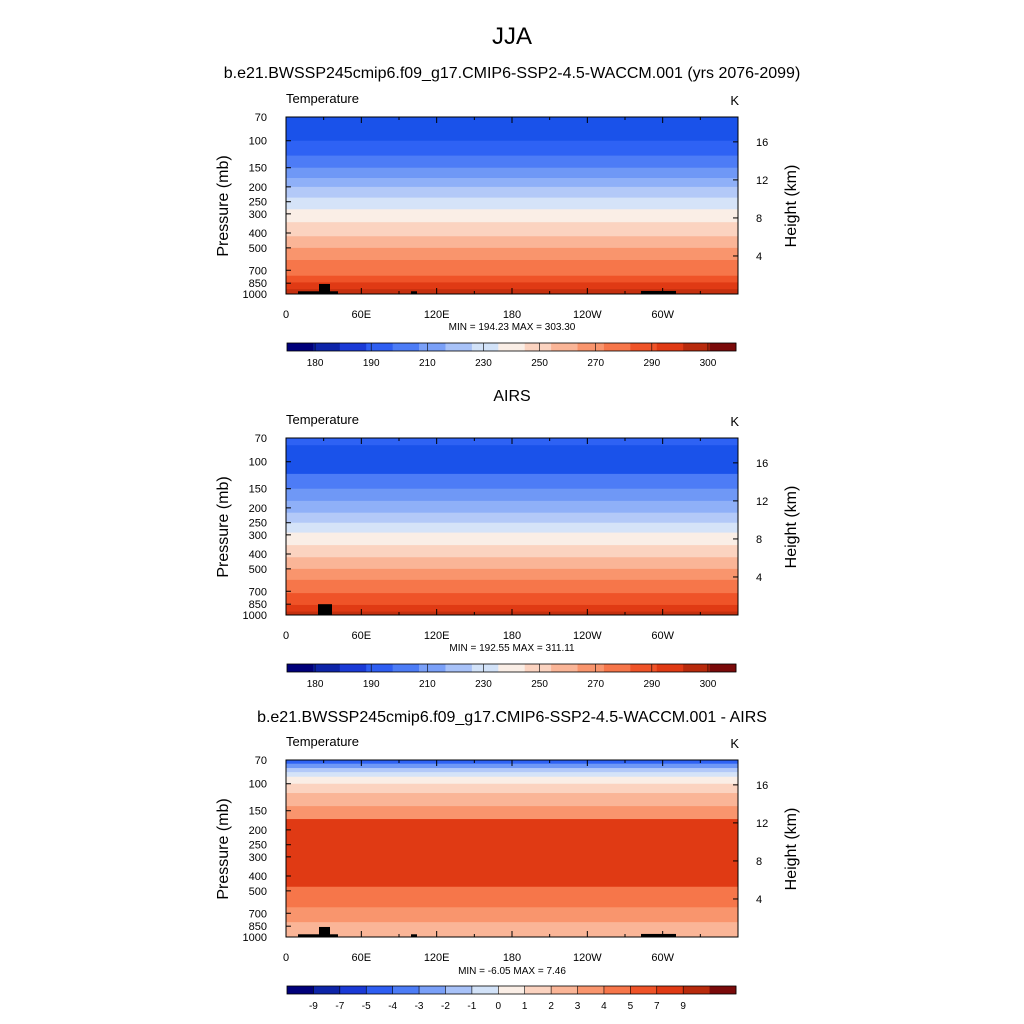  What do you see at coordinates (511, 998) in the screenshot?
I see `colorbar: -9 -7 -5 -4 -3 -2 -1 0 1 2 3 4 5 7 9` at bounding box center [511, 998].